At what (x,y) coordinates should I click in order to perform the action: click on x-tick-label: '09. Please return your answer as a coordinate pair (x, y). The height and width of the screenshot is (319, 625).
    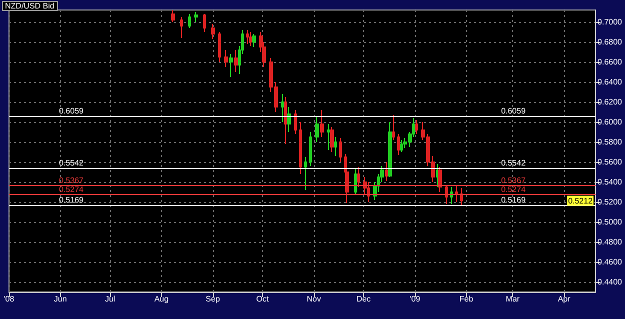
    Looking at the image, I should click on (415, 299).